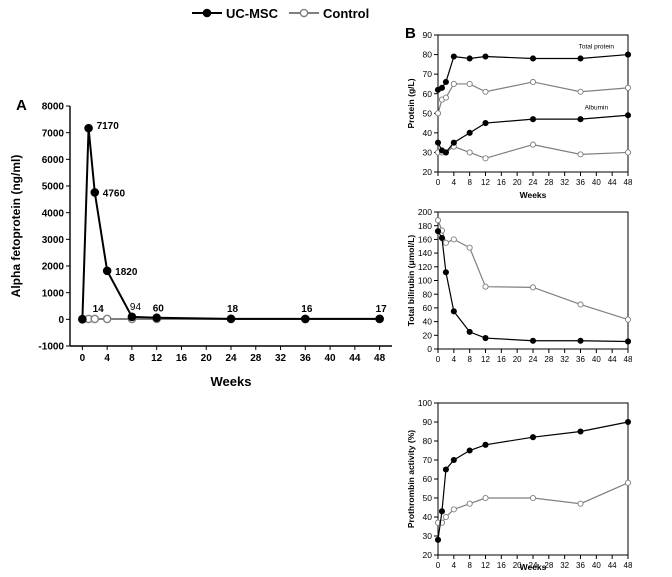  I want to click on legend-label: UC-MSC, so click(252, 13).